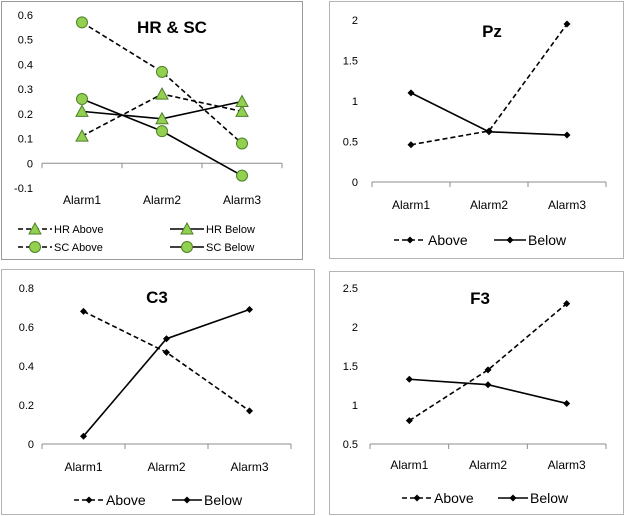 The height and width of the screenshot is (516, 625). What do you see at coordinates (492, 31) in the screenshot?
I see `chart-title: Pz` at bounding box center [492, 31].